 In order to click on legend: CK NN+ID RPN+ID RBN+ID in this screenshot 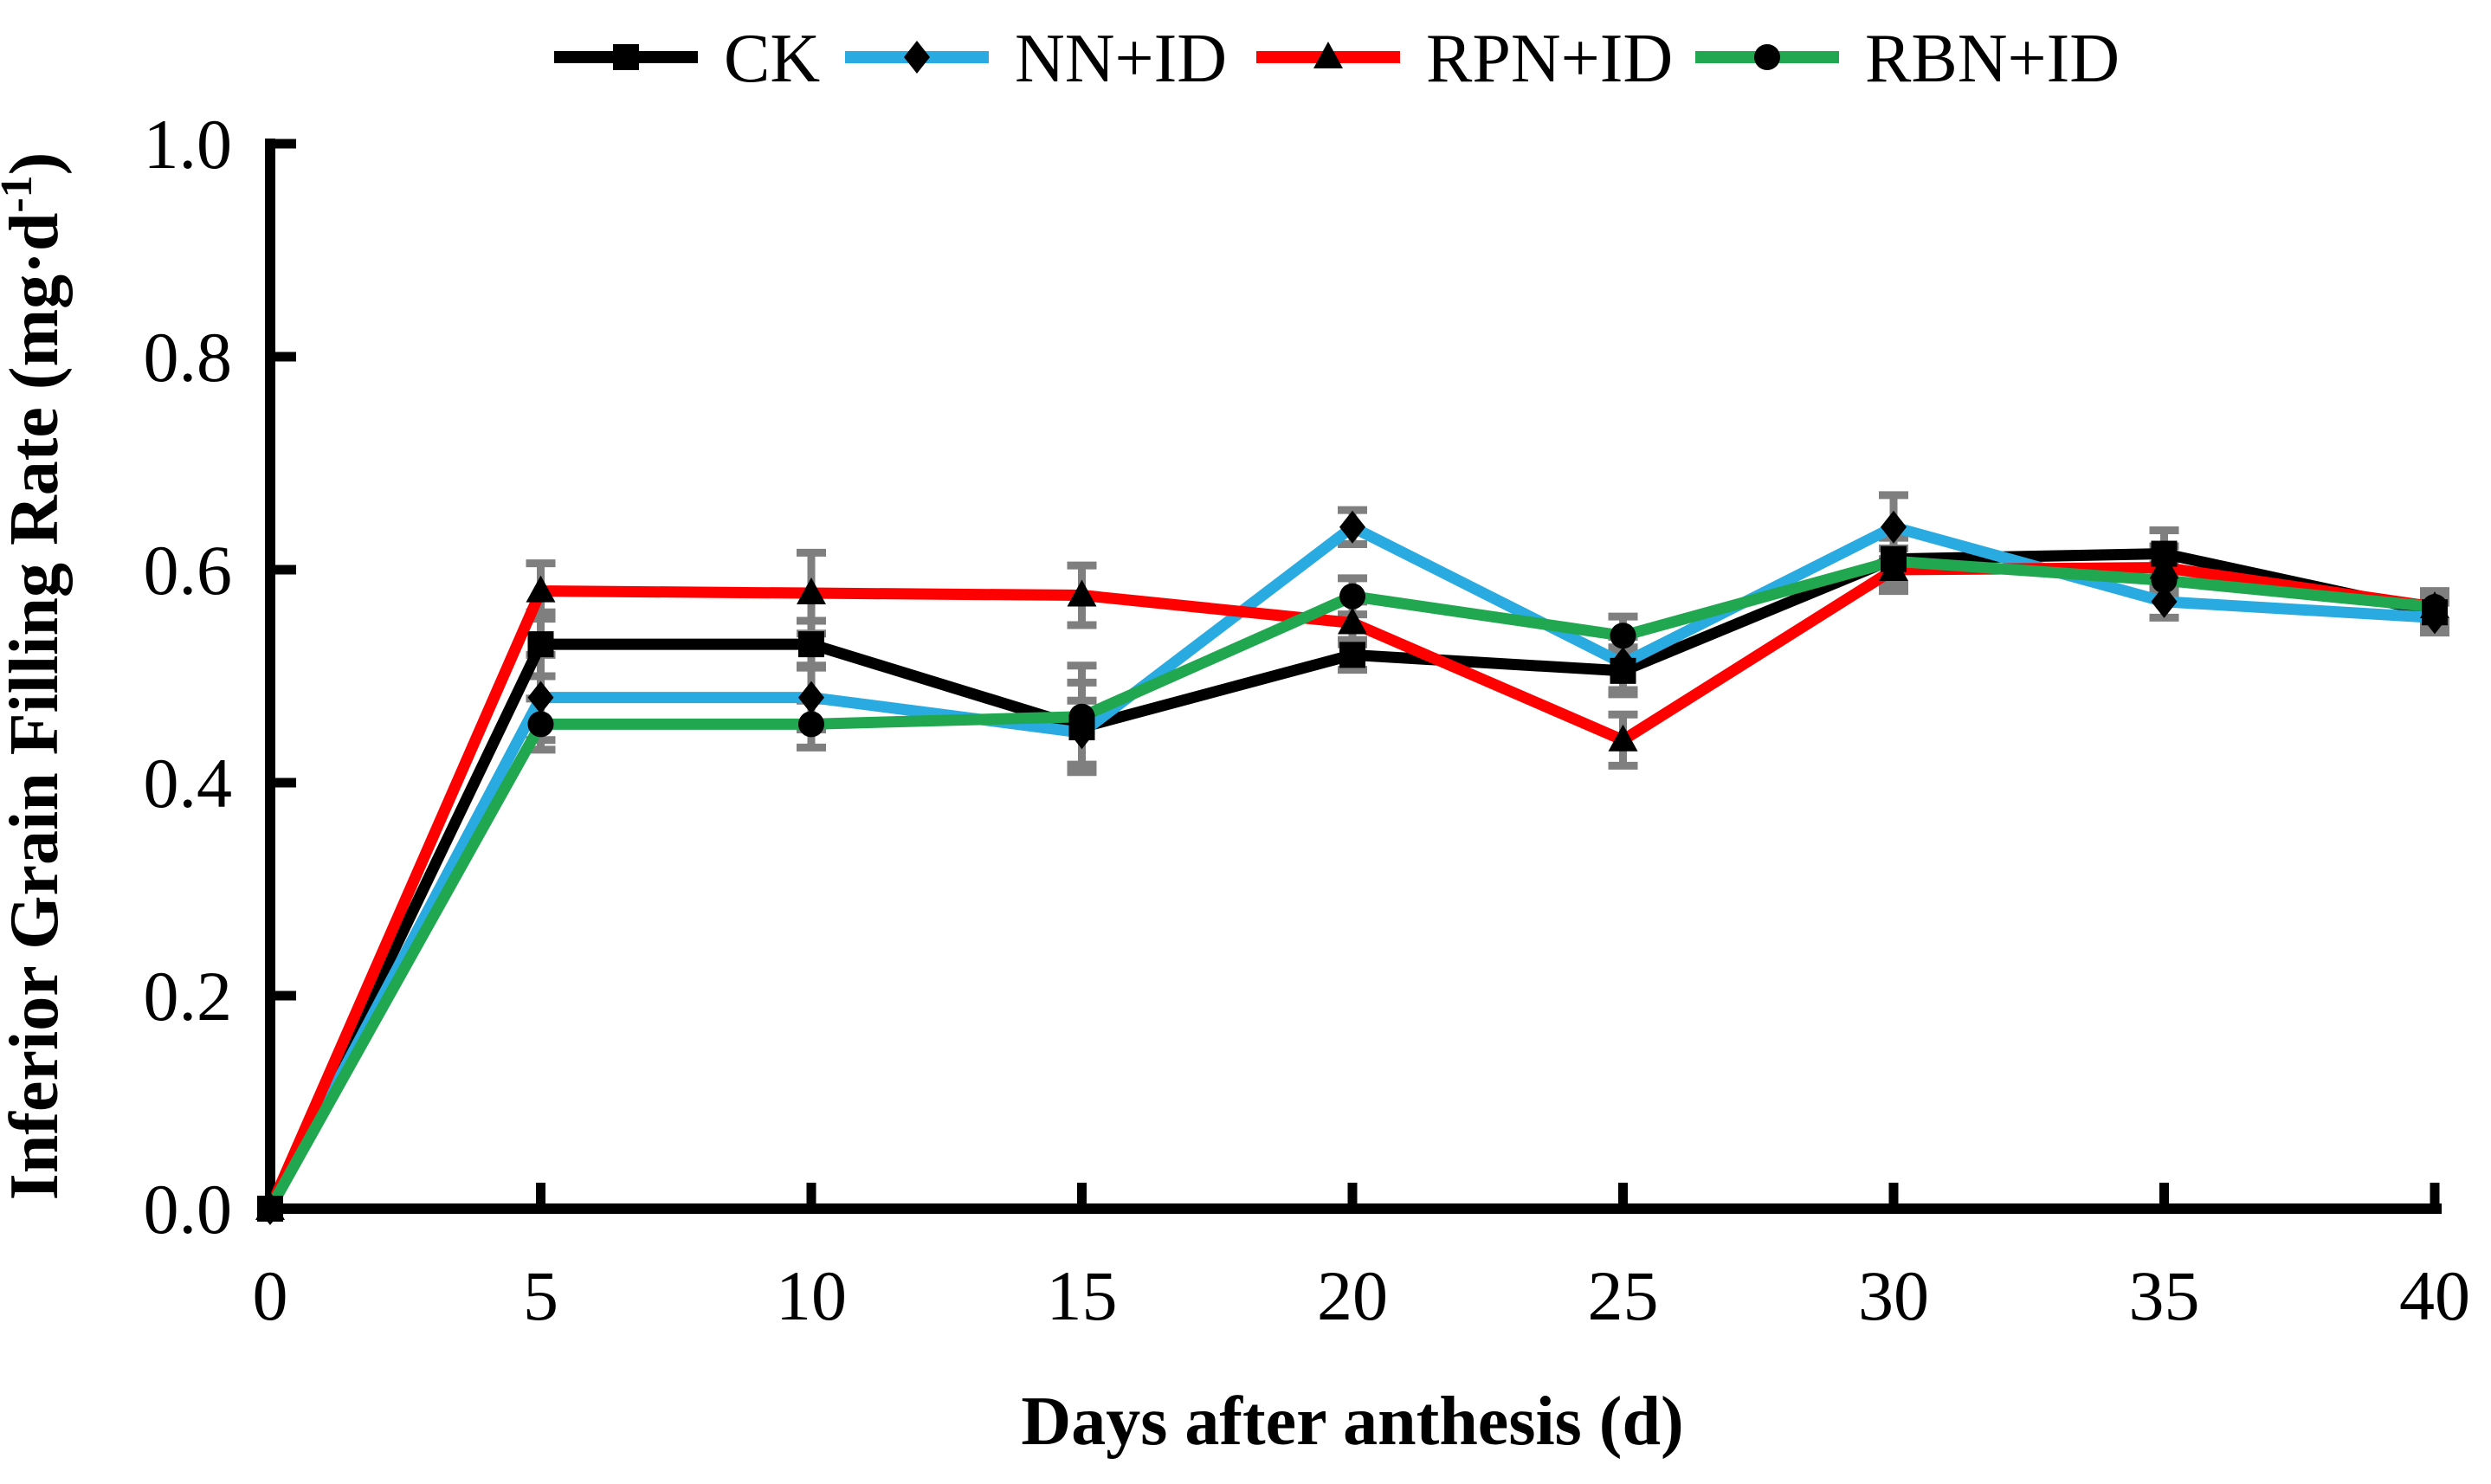, I will do `click(1337, 59)`.